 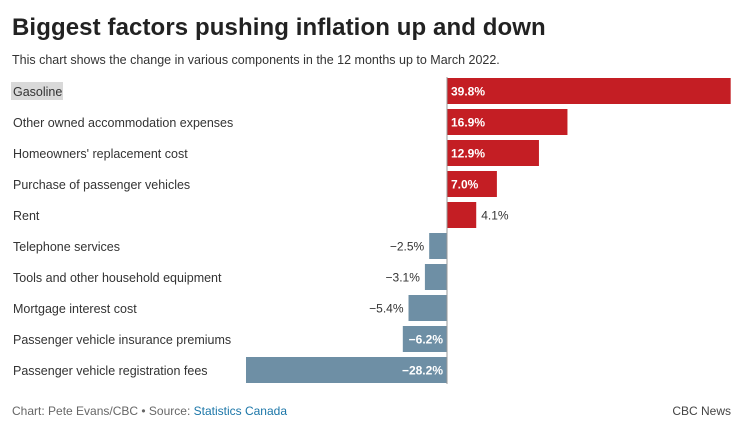 I want to click on bar-rent, so click(x=462, y=215).